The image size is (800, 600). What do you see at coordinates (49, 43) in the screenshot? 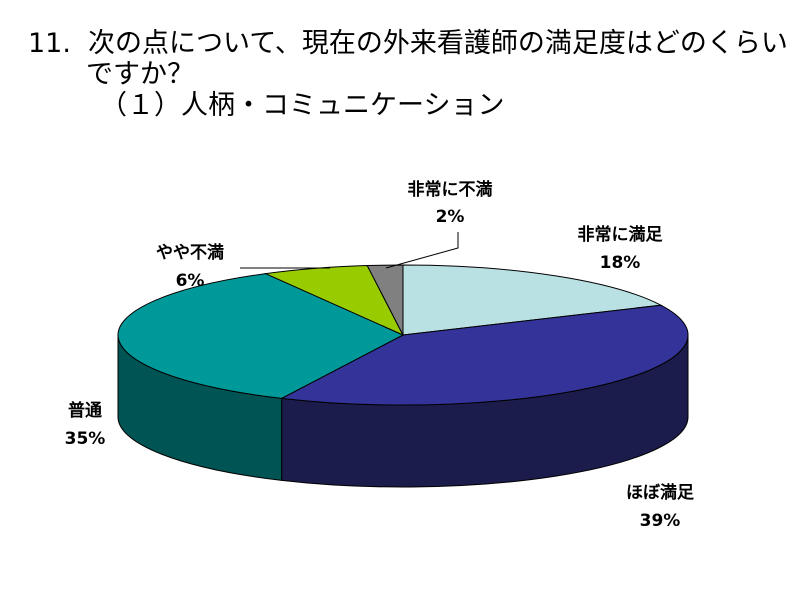
I see `title-number: 11.` at bounding box center [49, 43].